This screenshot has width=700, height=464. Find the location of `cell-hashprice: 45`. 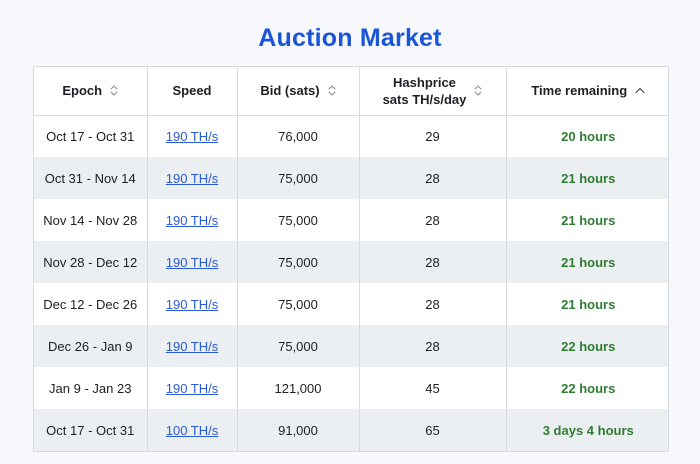

cell-hashprice: 45 is located at coordinates (433, 388).